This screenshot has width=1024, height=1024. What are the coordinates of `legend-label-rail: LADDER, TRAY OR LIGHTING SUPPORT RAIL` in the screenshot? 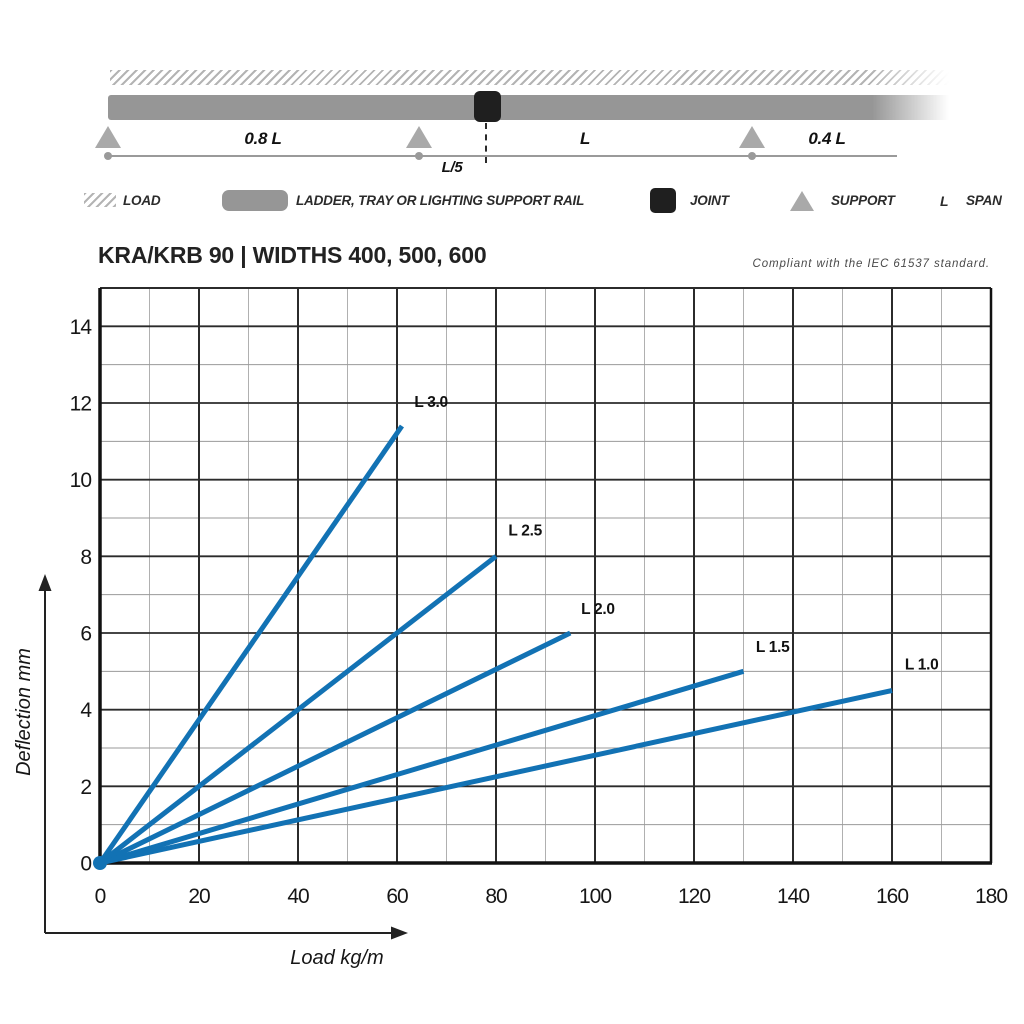 It's located at (440, 200).